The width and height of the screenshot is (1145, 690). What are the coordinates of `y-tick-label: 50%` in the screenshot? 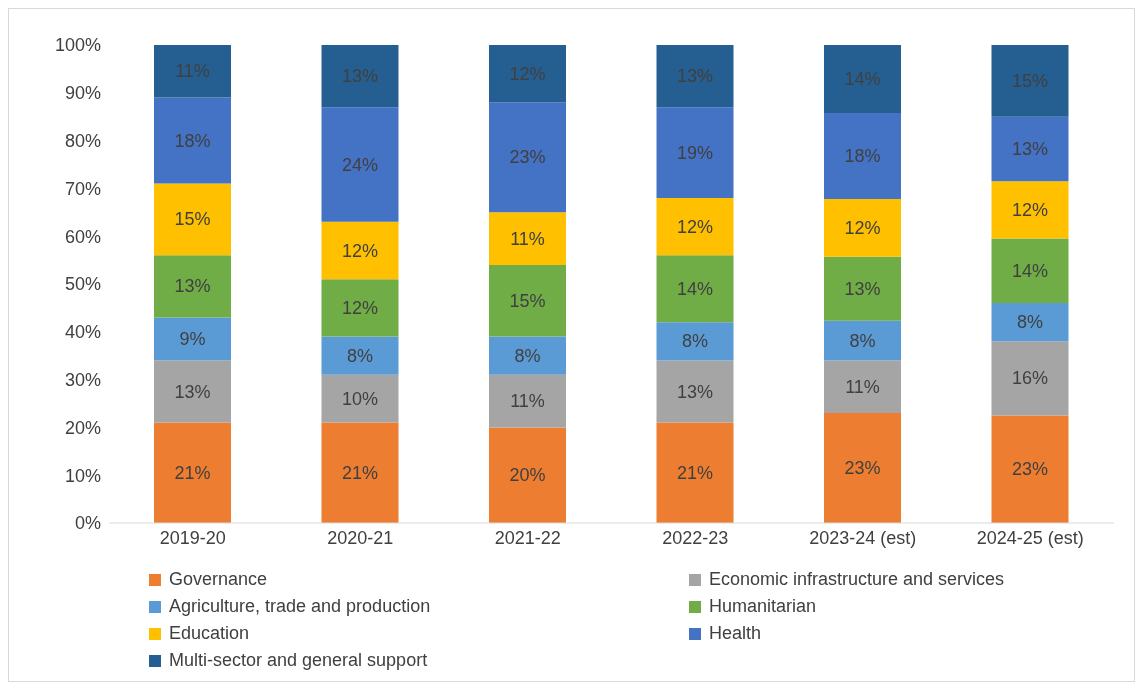 It's located at (82, 284).